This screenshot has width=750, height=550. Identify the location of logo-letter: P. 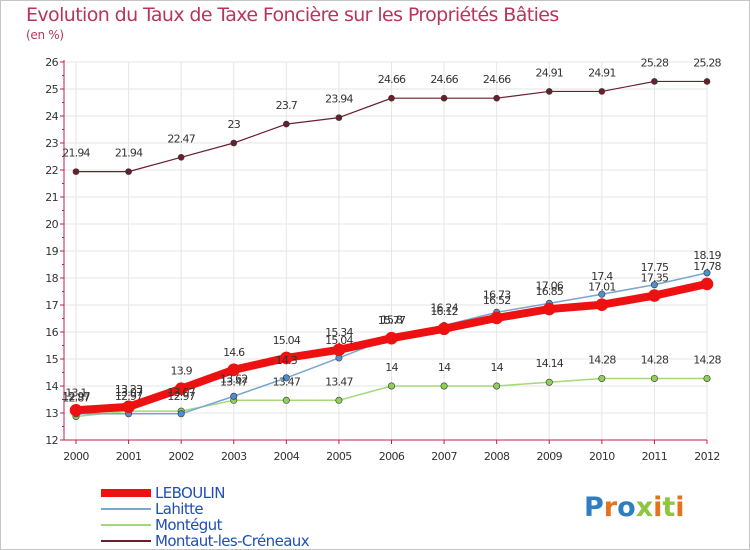
(594, 507).